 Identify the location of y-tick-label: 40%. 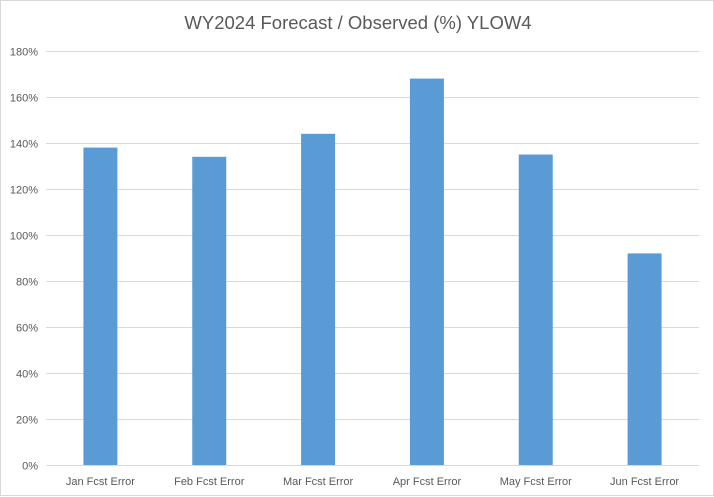
(27, 375).